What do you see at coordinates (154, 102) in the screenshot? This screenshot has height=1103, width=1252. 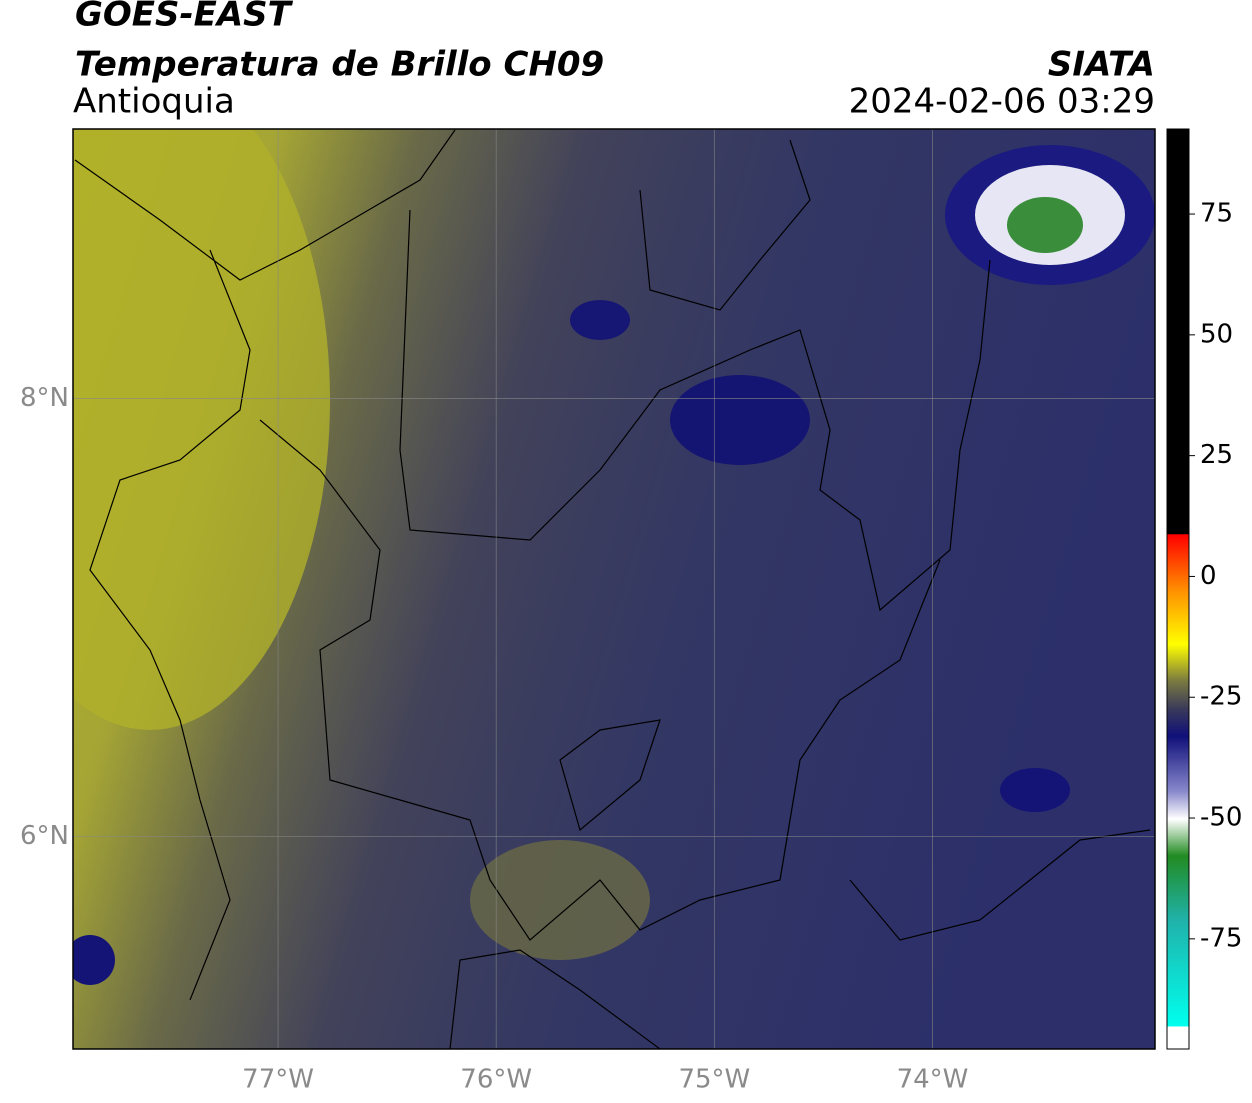 I see `region: Antioquia` at bounding box center [154, 102].